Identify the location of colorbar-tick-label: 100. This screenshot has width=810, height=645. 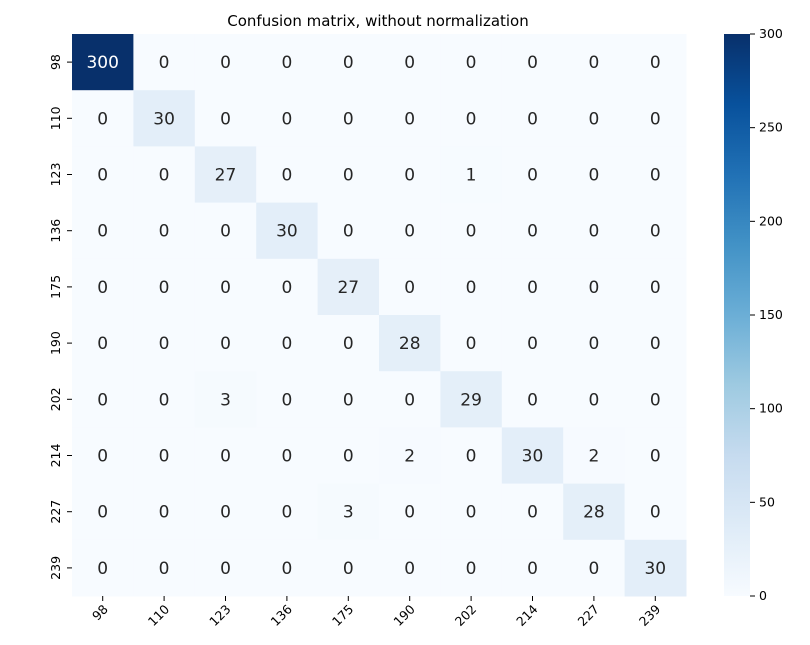
(771, 408).